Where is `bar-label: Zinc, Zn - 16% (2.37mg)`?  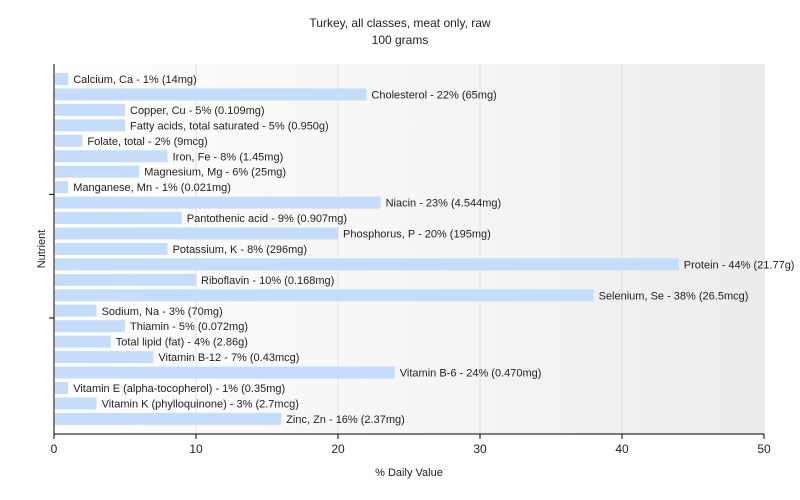
bar-label: Zinc, Zn - 16% (2.37mg) is located at coordinates (345, 420).